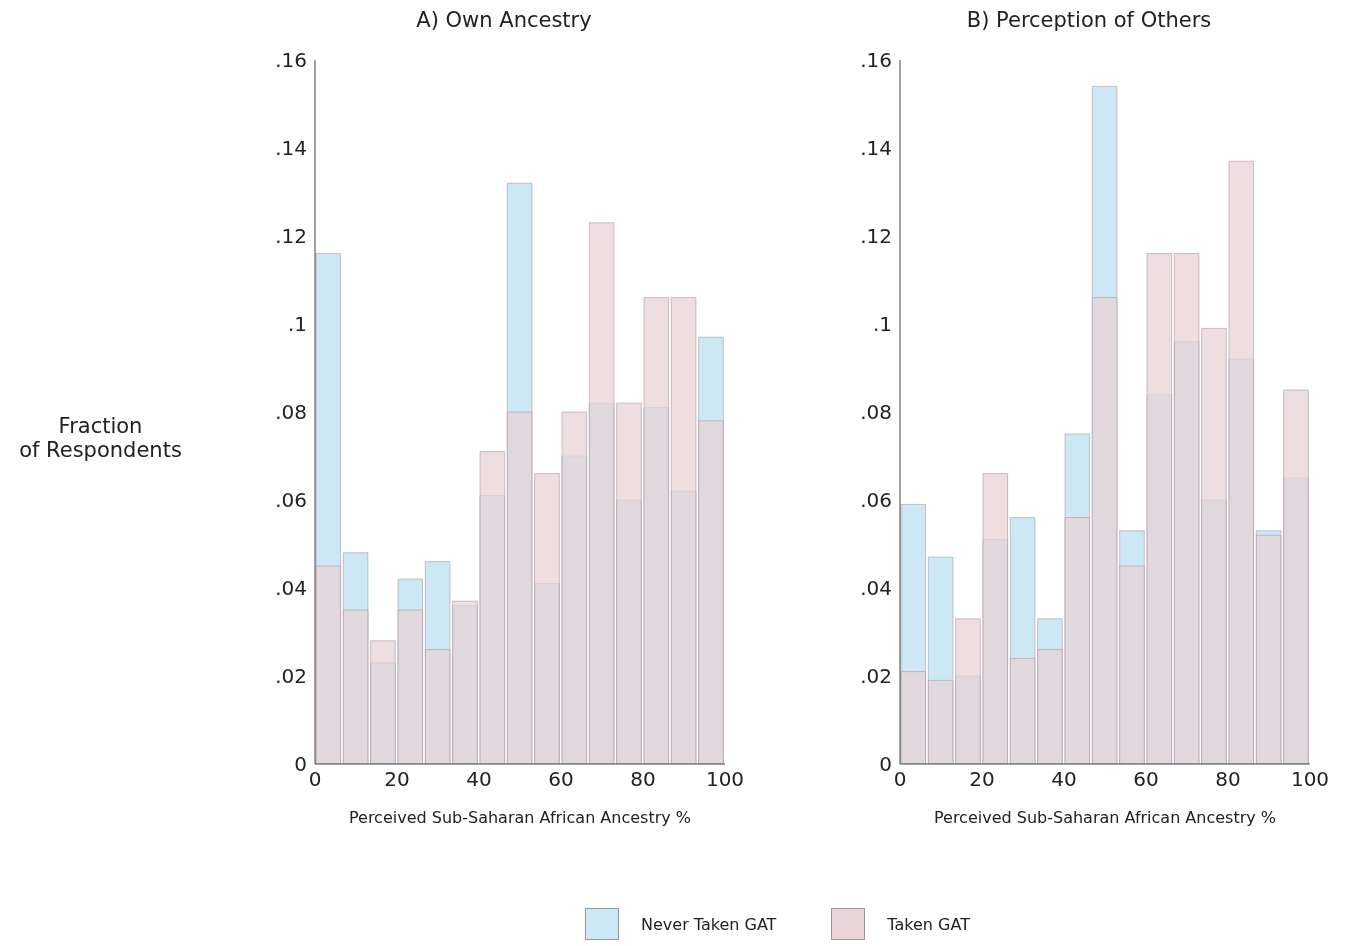 Image resolution: width=1348 pixels, height=946 pixels. What do you see at coordinates (709, 924) in the screenshot?
I see `legend-label: Never Taken GAT` at bounding box center [709, 924].